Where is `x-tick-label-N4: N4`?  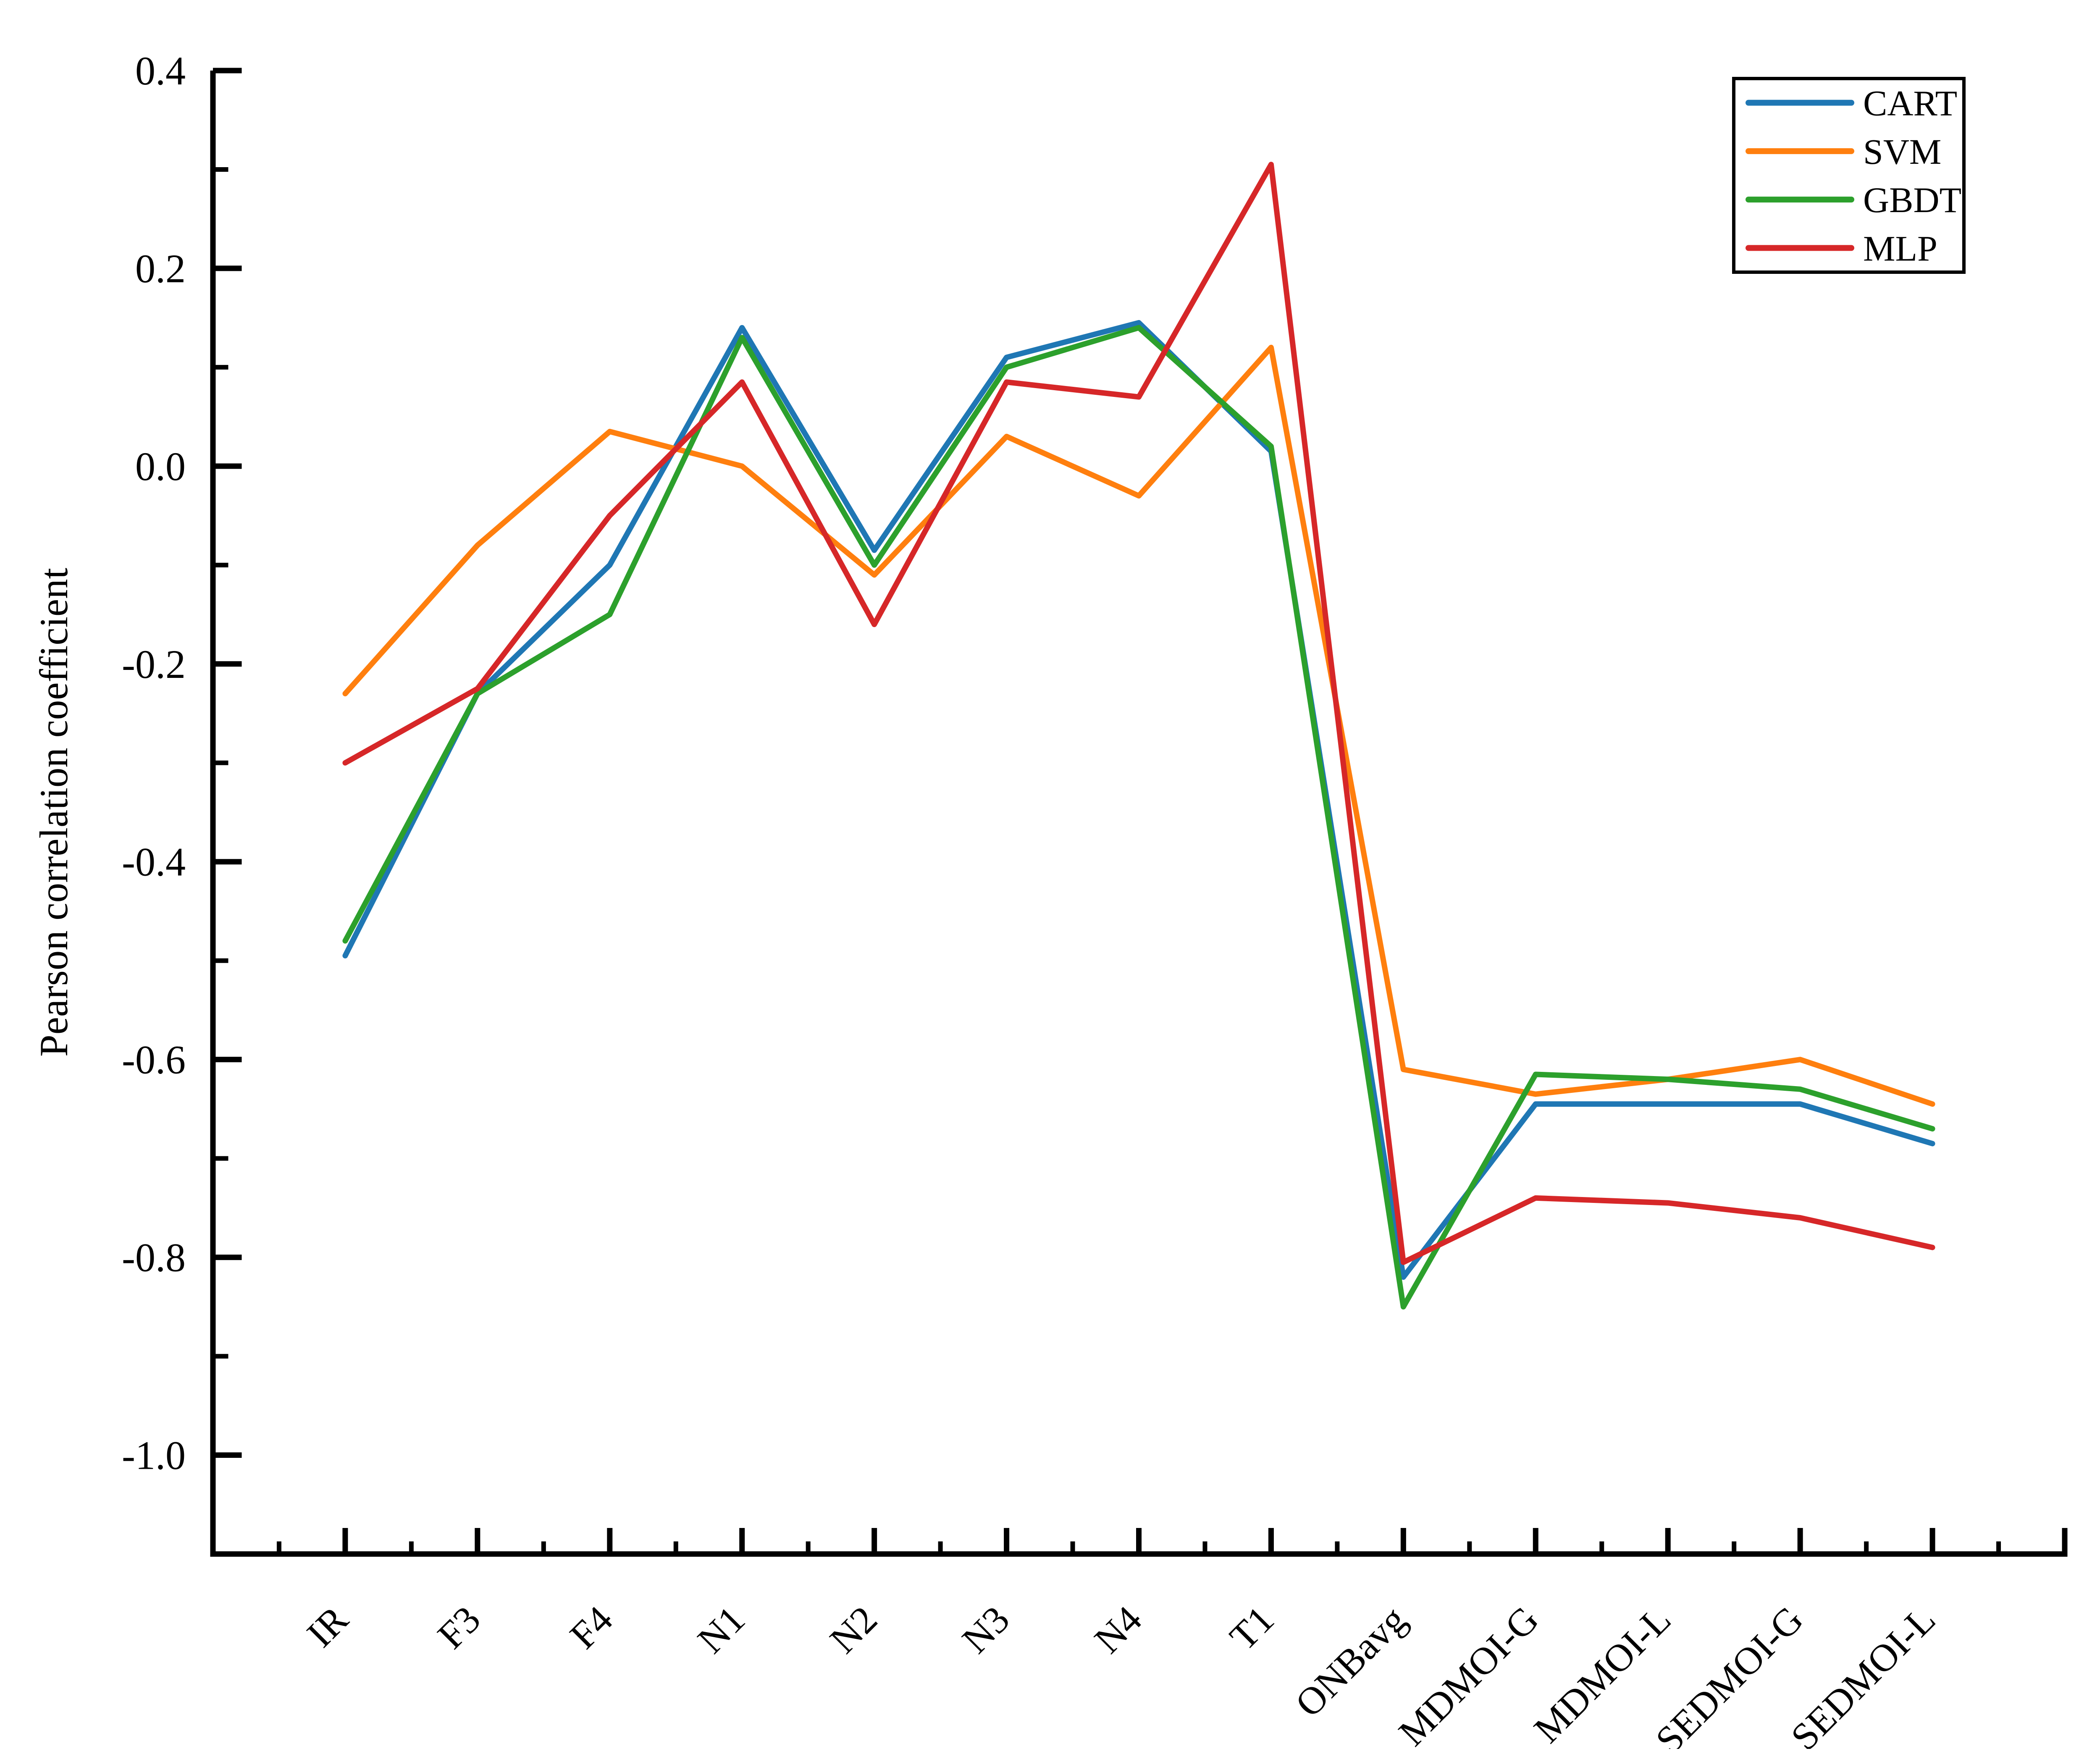 x-tick-label-N4: N4 is located at coordinates (1118, 1630).